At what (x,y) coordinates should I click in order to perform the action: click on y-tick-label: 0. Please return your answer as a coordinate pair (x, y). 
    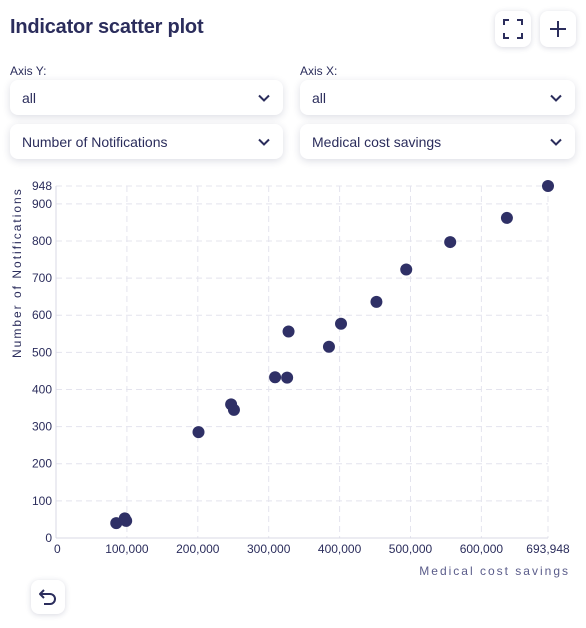
    Looking at the image, I should click on (48, 538).